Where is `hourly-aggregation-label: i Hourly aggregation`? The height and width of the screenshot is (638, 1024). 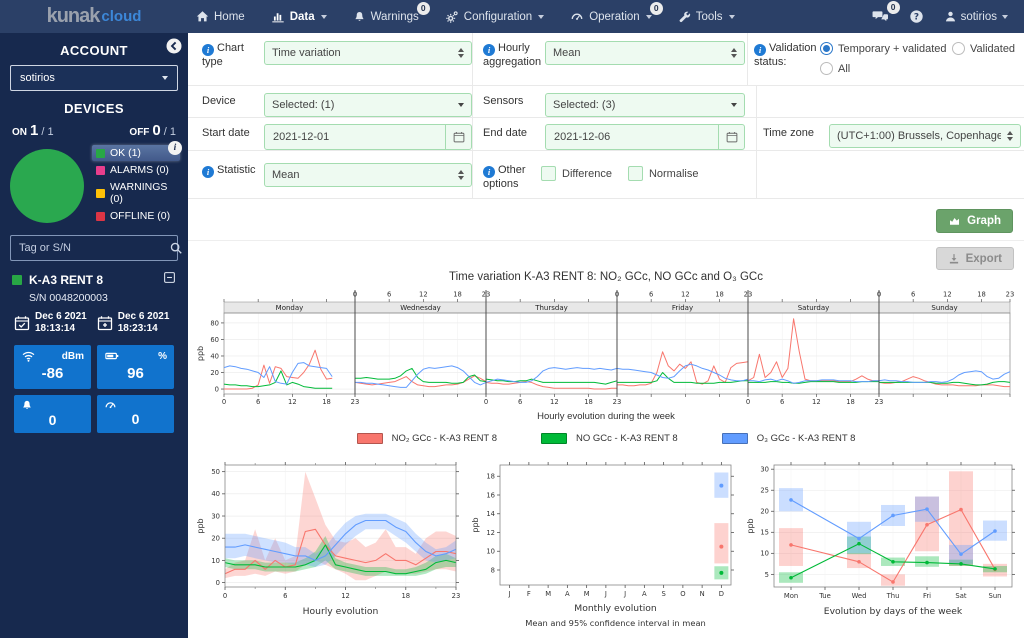
hourly-aggregation-label: i Hourly aggregation is located at coordinates (512, 55).